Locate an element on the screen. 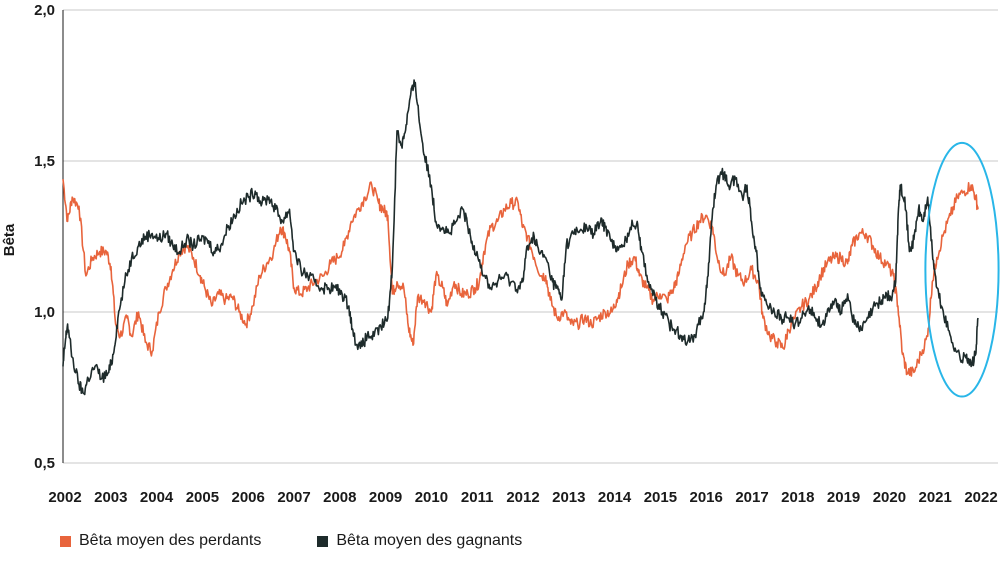 The image size is (1000, 585). x-tick-label: 2015 is located at coordinates (660, 497).